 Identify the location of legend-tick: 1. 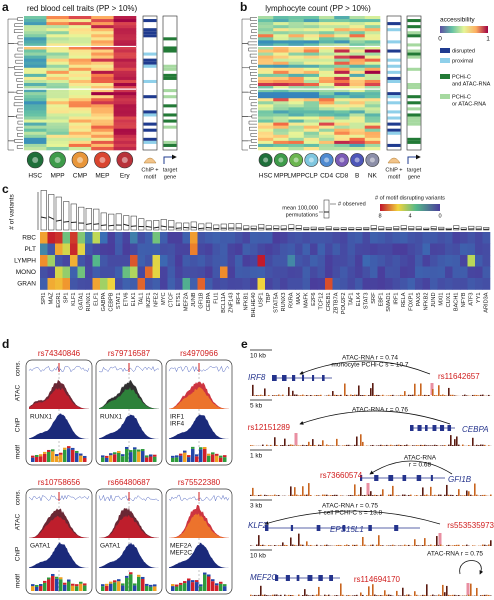
(488, 39).